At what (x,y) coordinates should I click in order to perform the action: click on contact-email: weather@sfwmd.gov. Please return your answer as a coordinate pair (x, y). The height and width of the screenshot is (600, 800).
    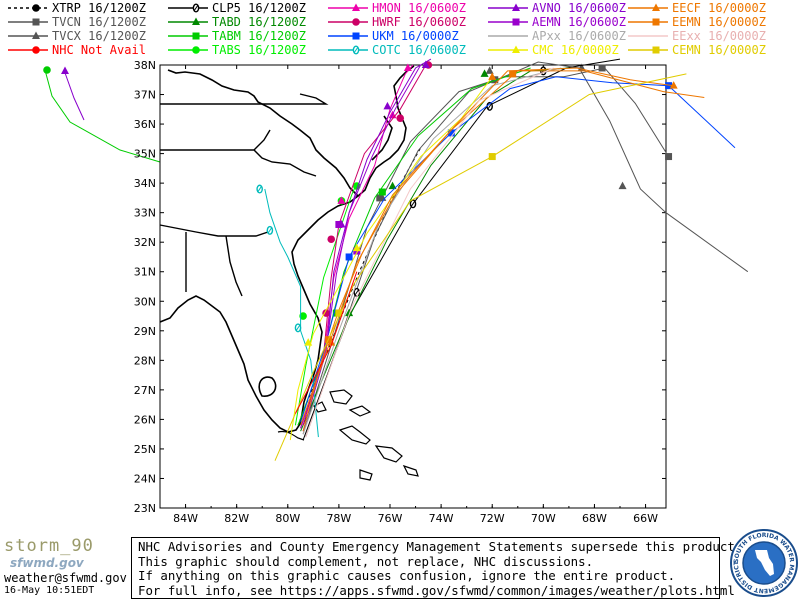
    Looking at the image, I should click on (65, 578).